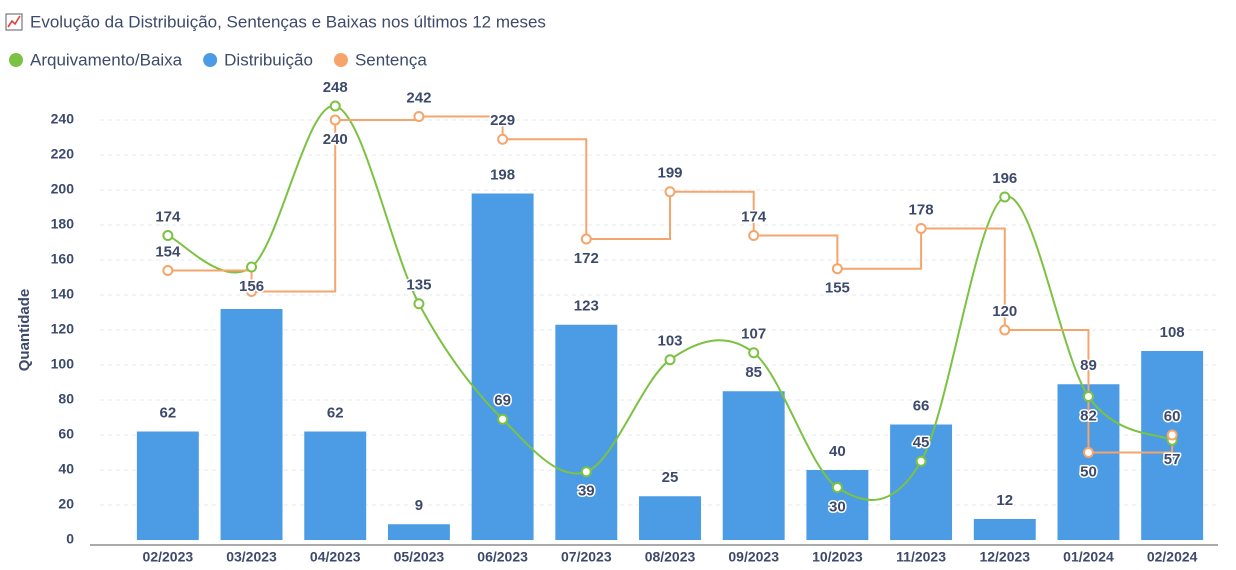  Describe the element at coordinates (753, 557) in the screenshot. I see `x-tick-label: 09/2023` at that location.